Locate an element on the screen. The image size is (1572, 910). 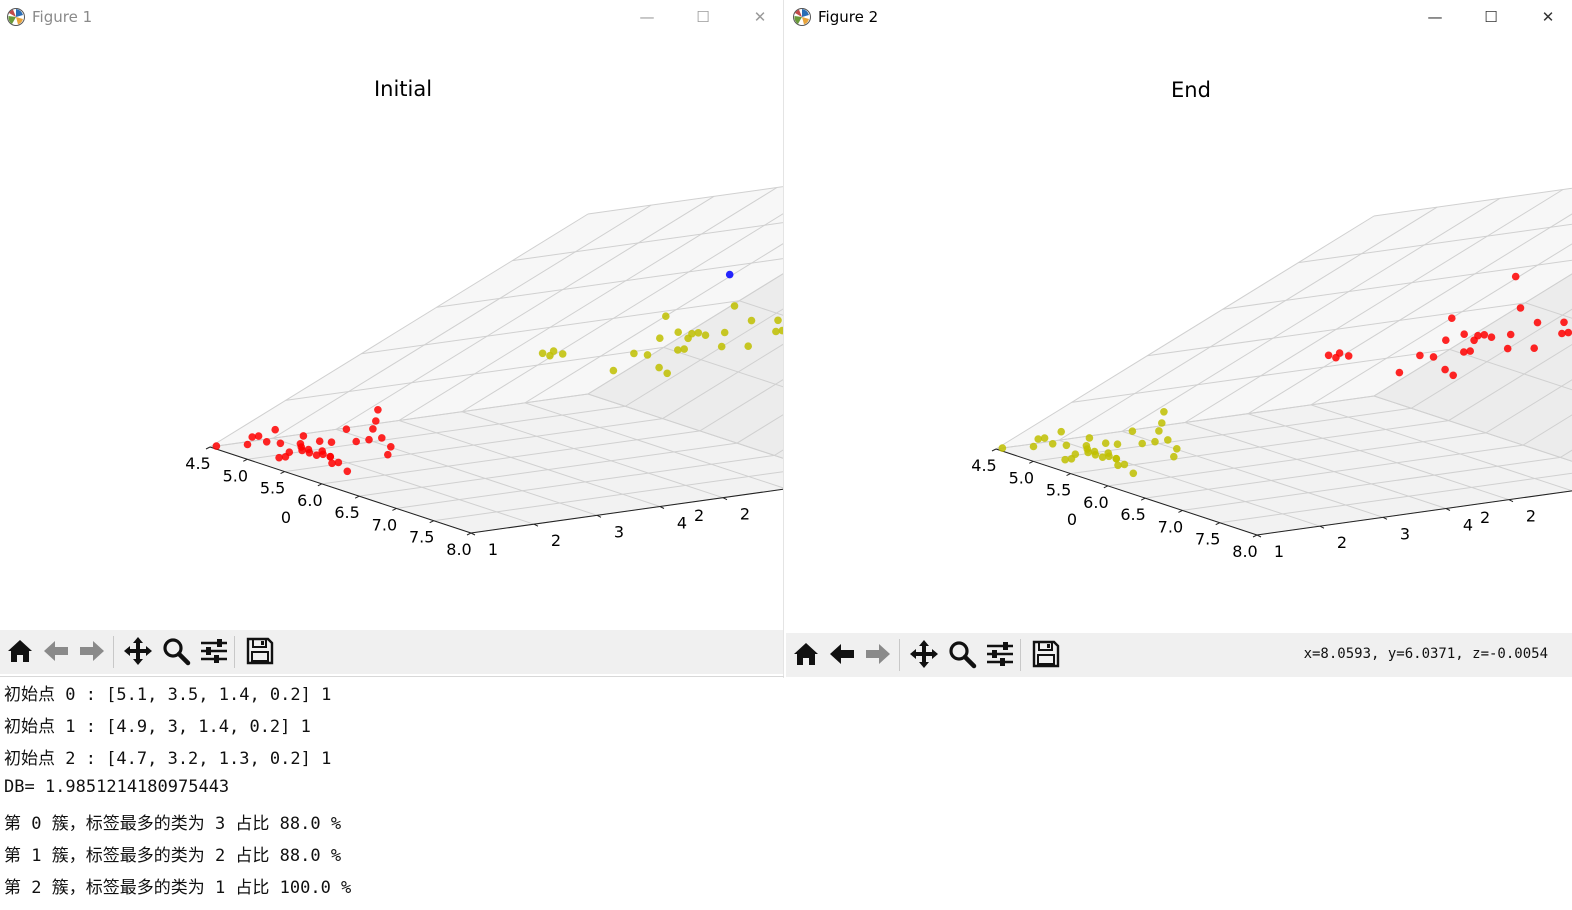
zoom-icon is located at coordinates (177, 652).